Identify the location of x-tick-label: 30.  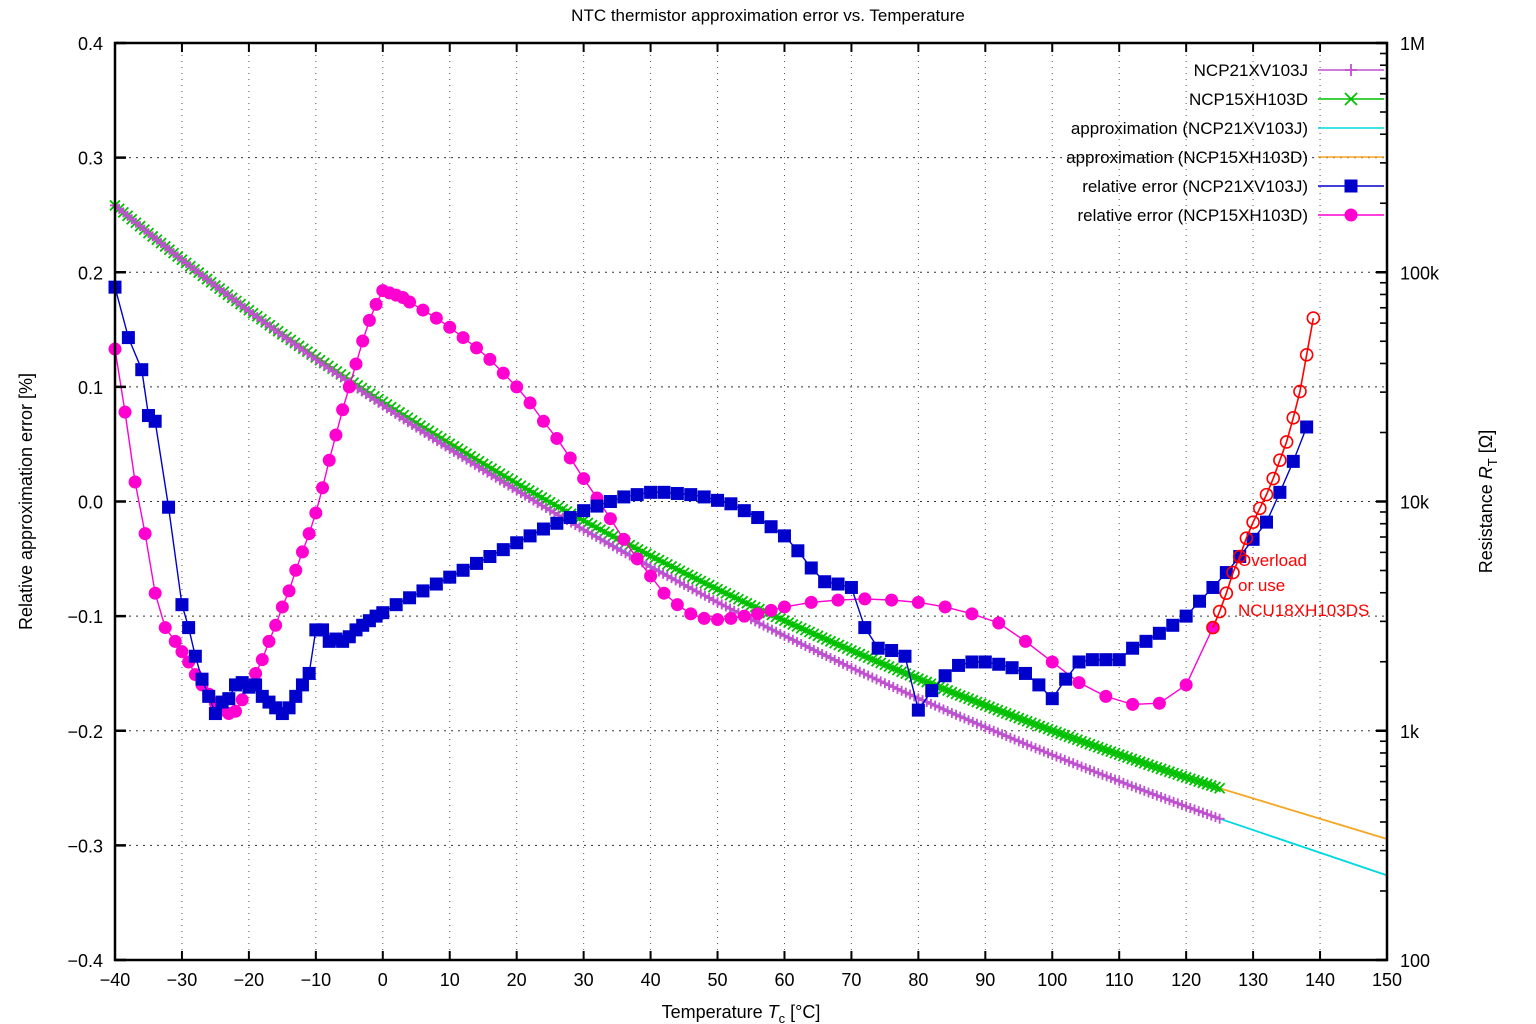
(584, 980).